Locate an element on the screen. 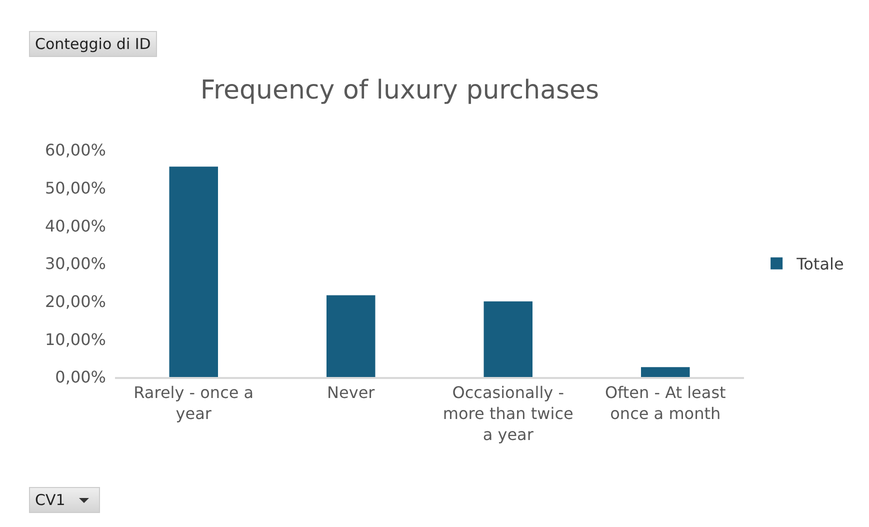 The height and width of the screenshot is (527, 869). y-tick-label: 0,00% is located at coordinates (80, 377).